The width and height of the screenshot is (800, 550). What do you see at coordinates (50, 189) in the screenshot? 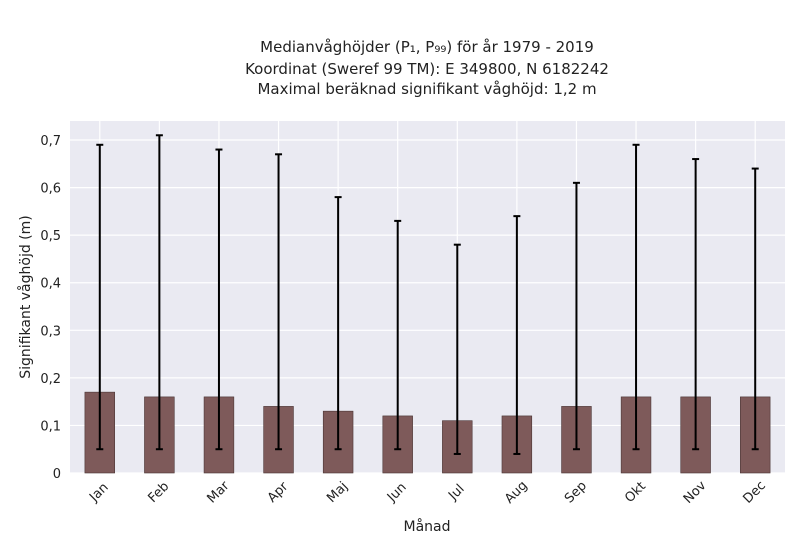
I see `y-tick-label: 0,6` at bounding box center [50, 189].